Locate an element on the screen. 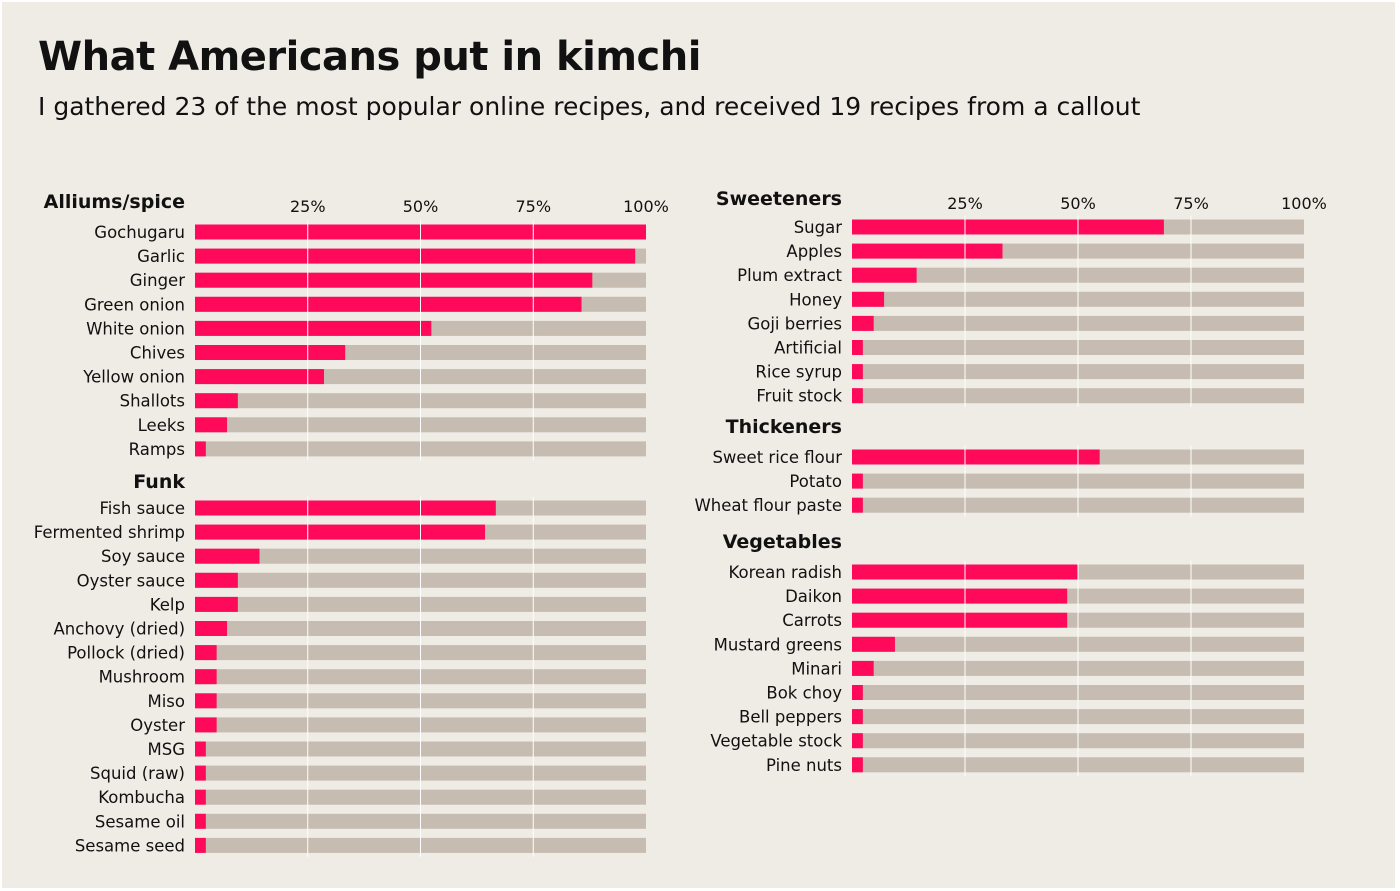 The height and width of the screenshot is (891, 1400). bar-apples is located at coordinates (927, 251).